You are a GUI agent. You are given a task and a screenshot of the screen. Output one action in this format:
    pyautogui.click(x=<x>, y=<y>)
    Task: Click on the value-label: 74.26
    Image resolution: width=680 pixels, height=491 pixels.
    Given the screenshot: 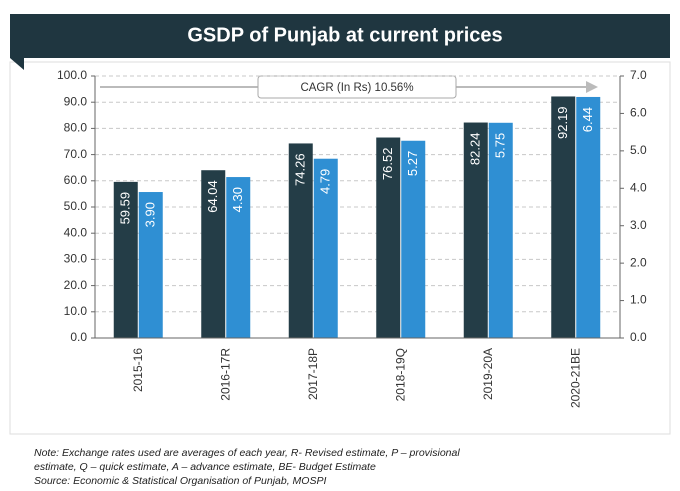 What is the action you would take?
    pyautogui.click(x=300, y=169)
    